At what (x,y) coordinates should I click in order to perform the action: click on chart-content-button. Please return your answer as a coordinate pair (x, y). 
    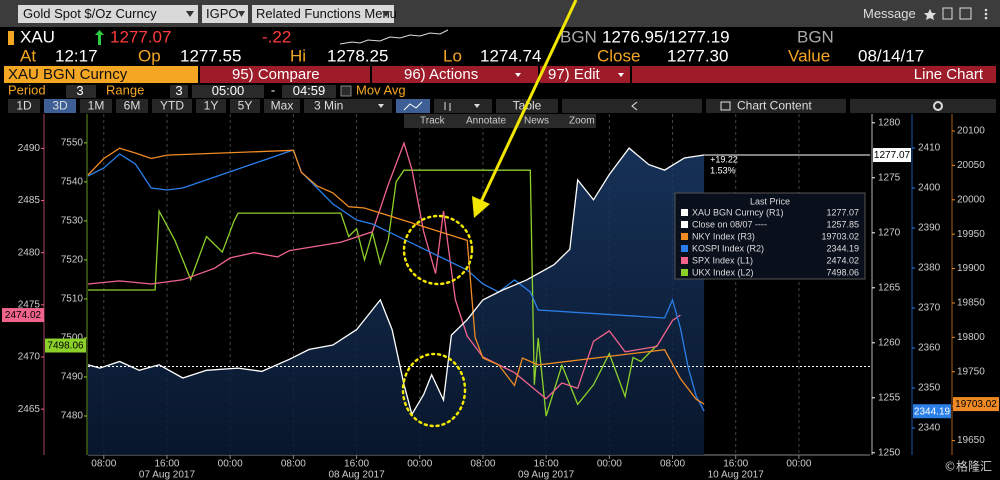
    Looking at the image, I should click on (776, 106).